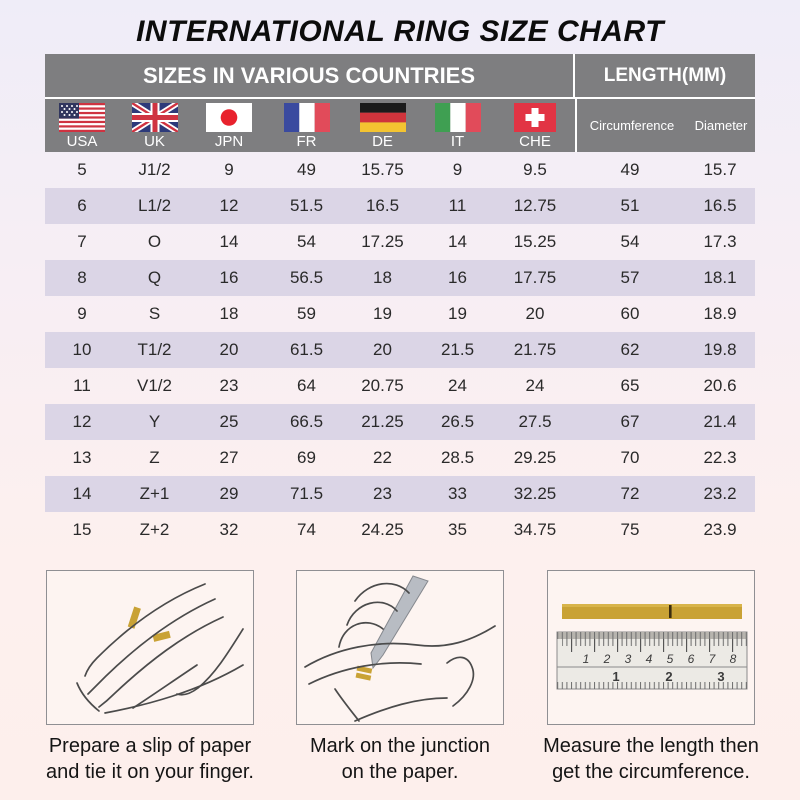 Image resolution: width=800 pixels, height=800 pixels. Describe the element at coordinates (668, 676) in the screenshot. I see `ruler-inch-2: 2` at that location.